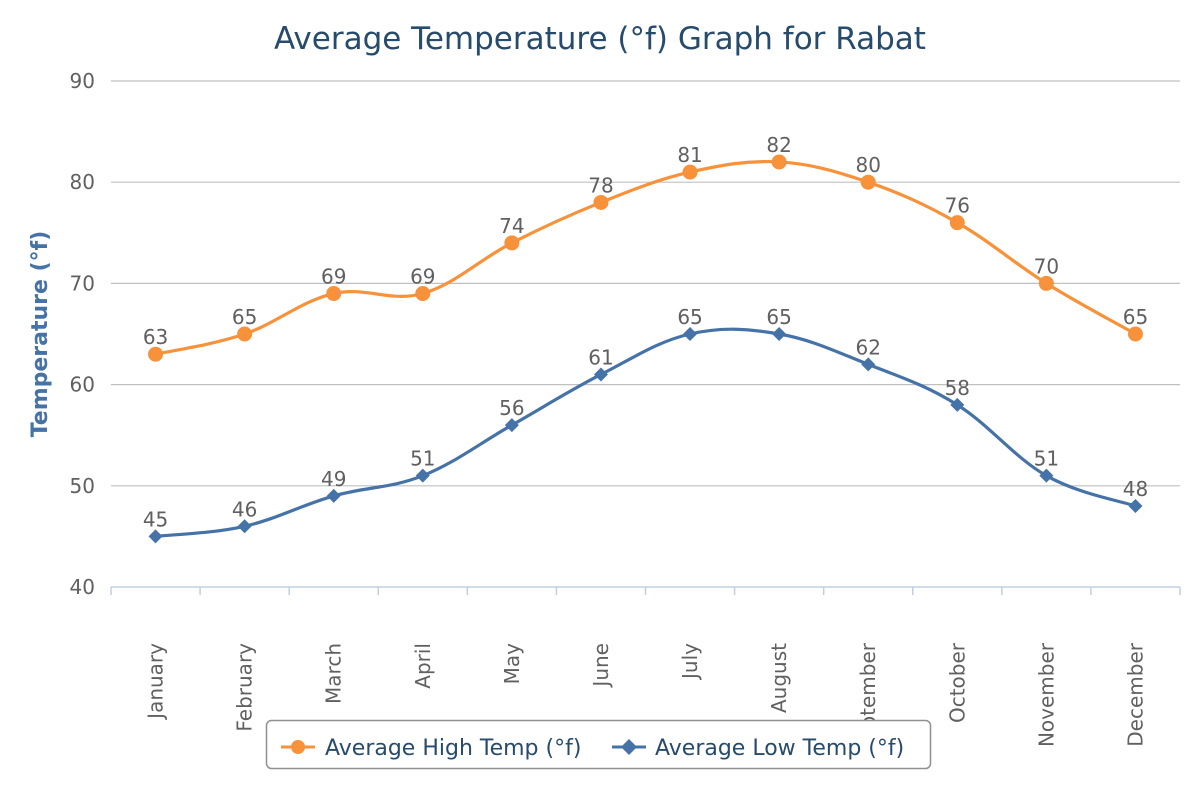 The image size is (1200, 800). I want to click on x-tick-label: April, so click(423, 666).